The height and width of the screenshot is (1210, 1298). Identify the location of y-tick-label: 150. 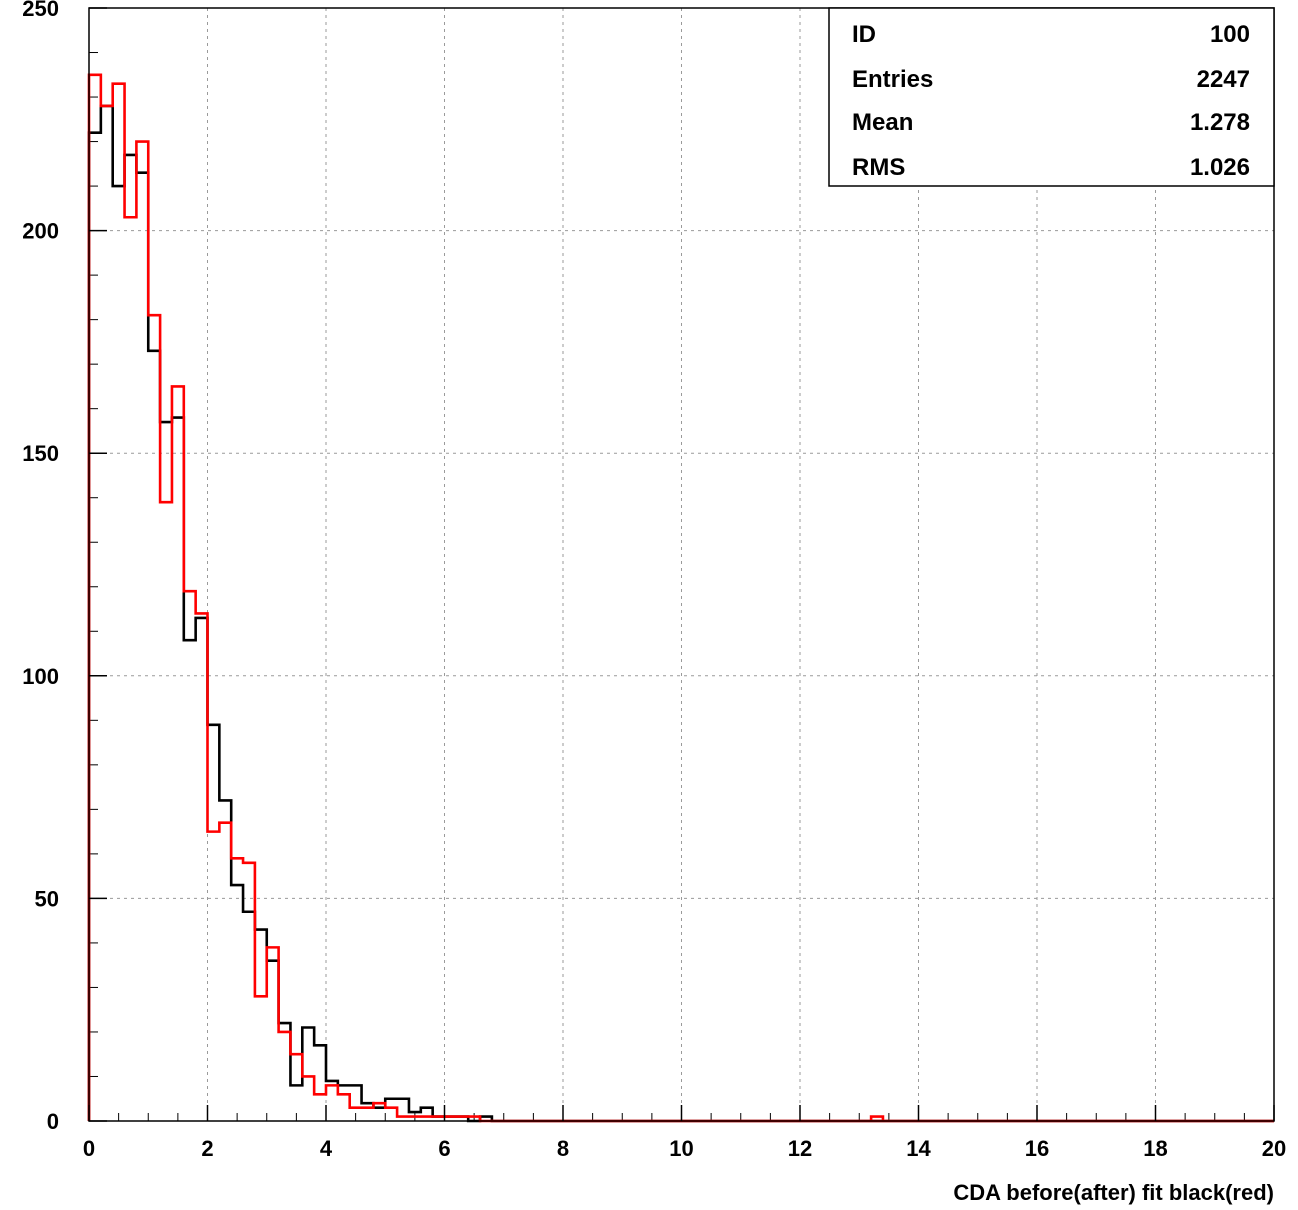
(40, 453).